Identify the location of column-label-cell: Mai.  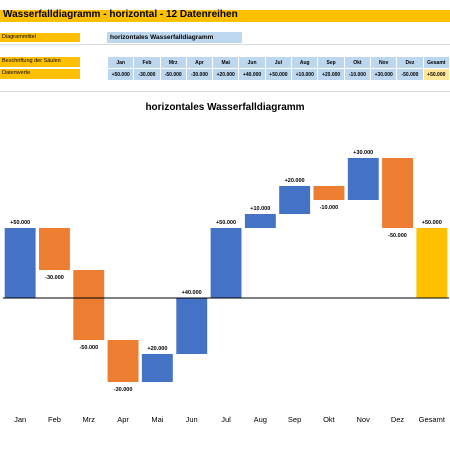
(226, 62).